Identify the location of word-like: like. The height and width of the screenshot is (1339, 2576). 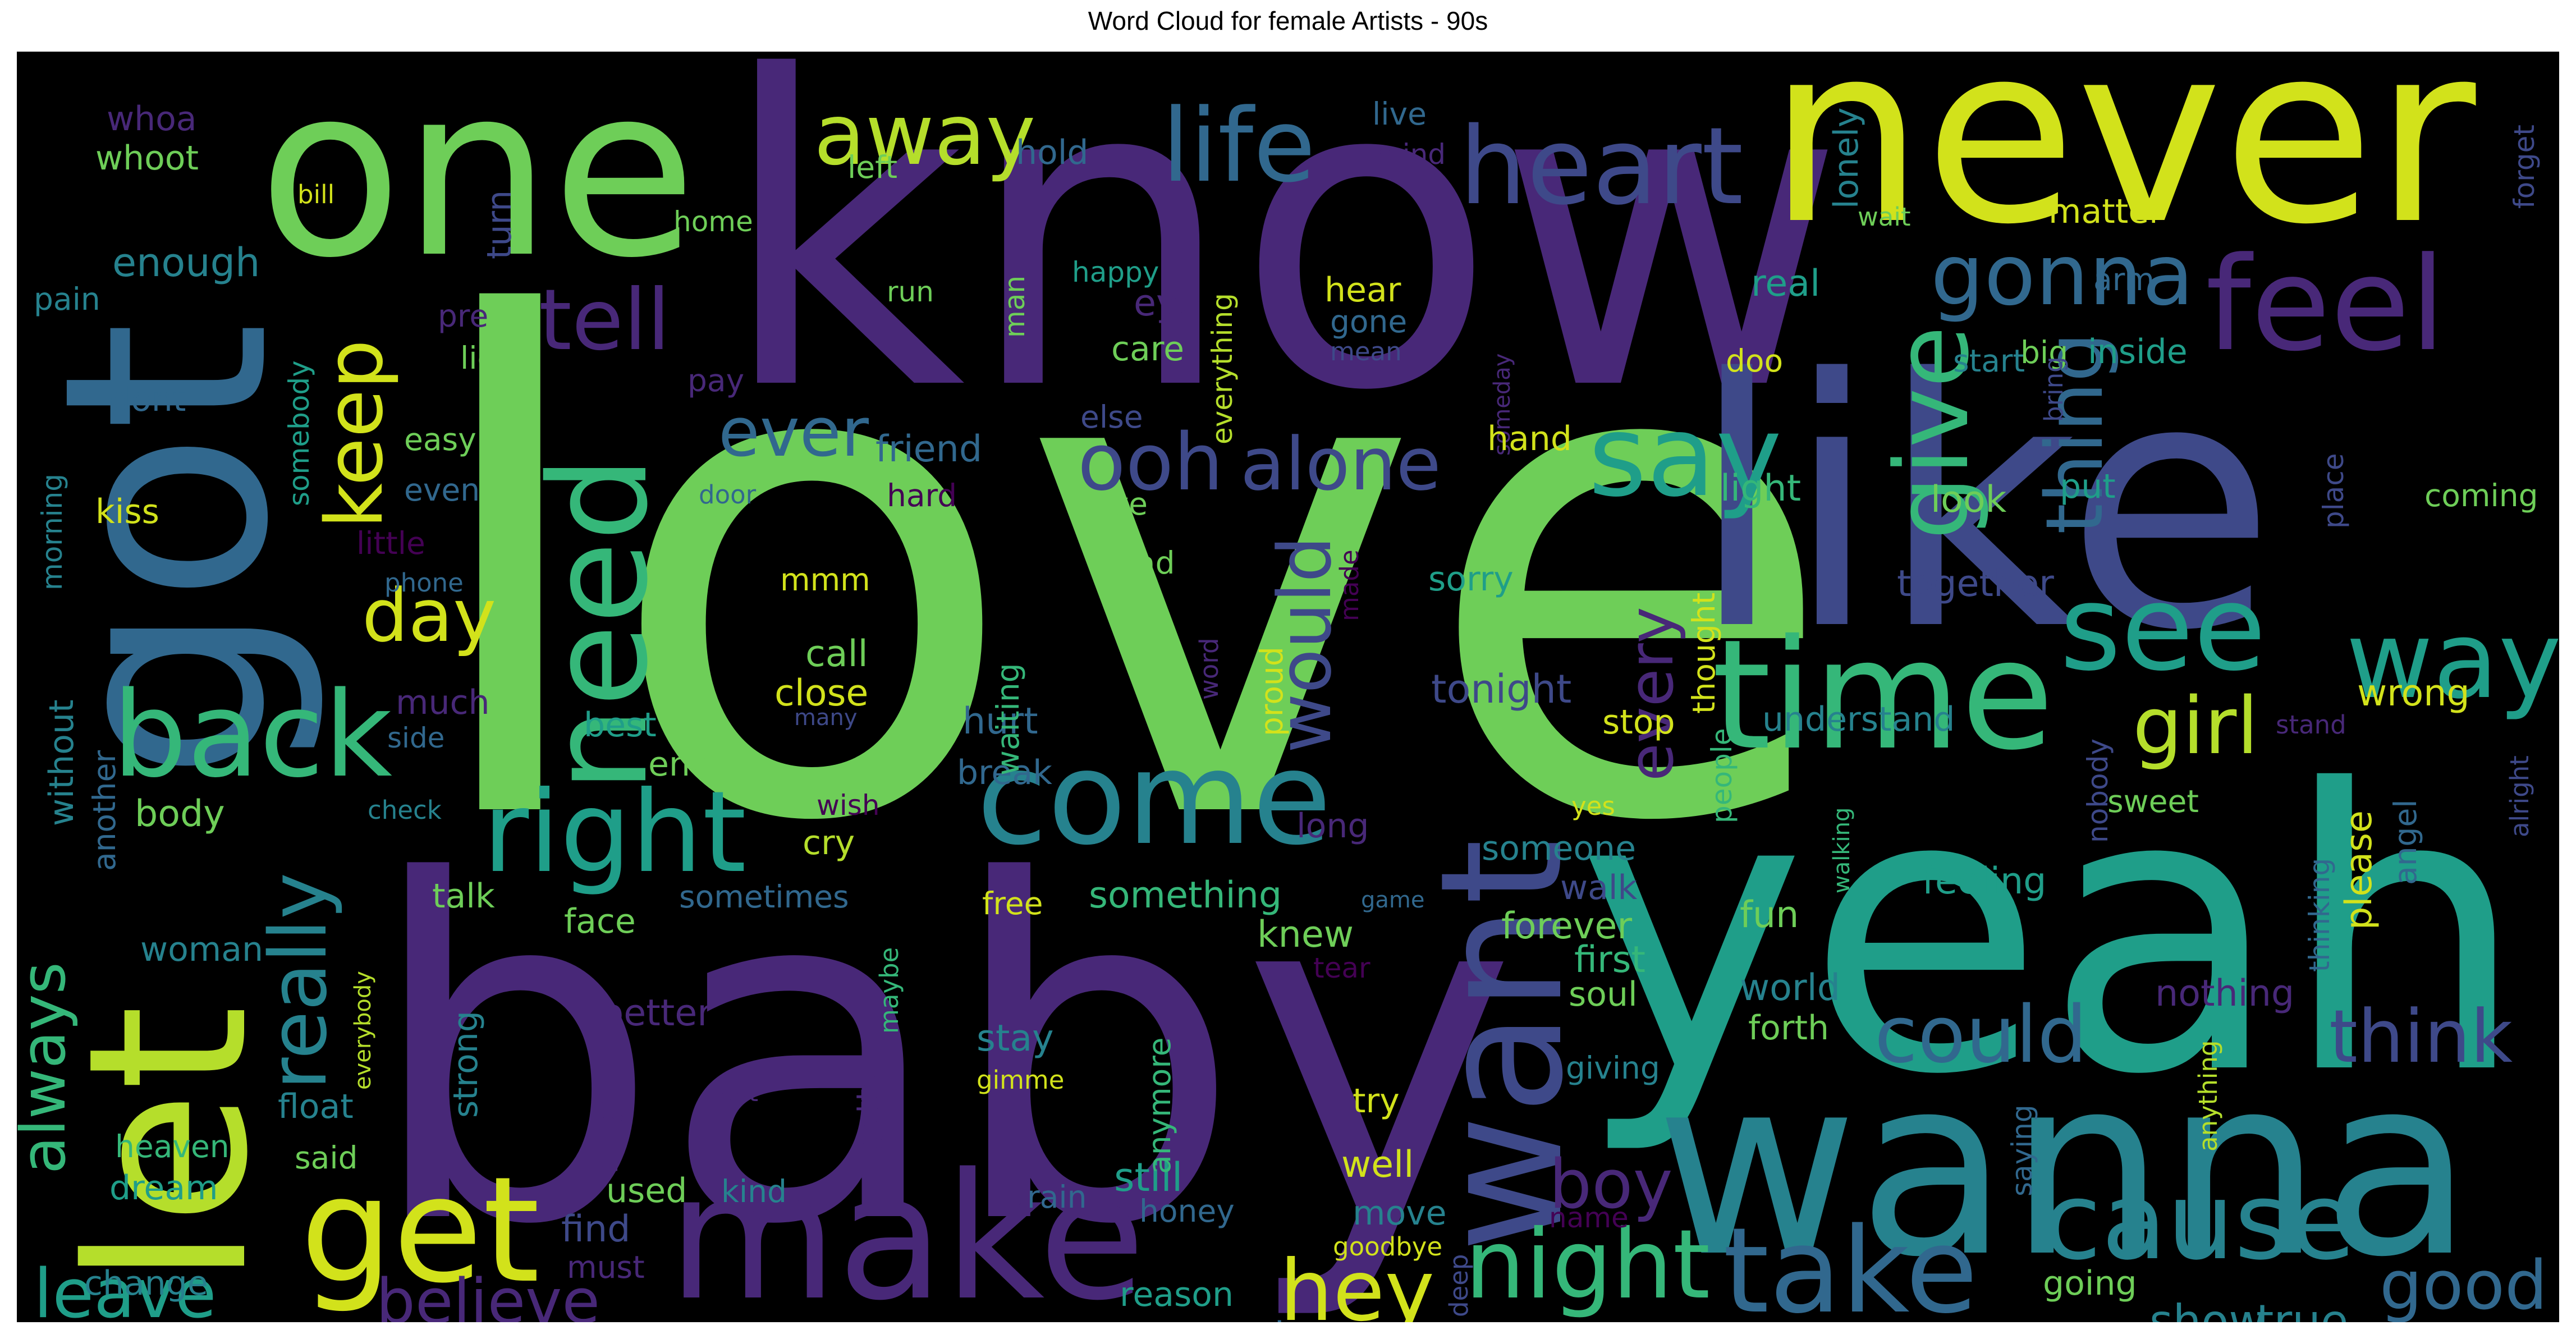
(1982, 505).